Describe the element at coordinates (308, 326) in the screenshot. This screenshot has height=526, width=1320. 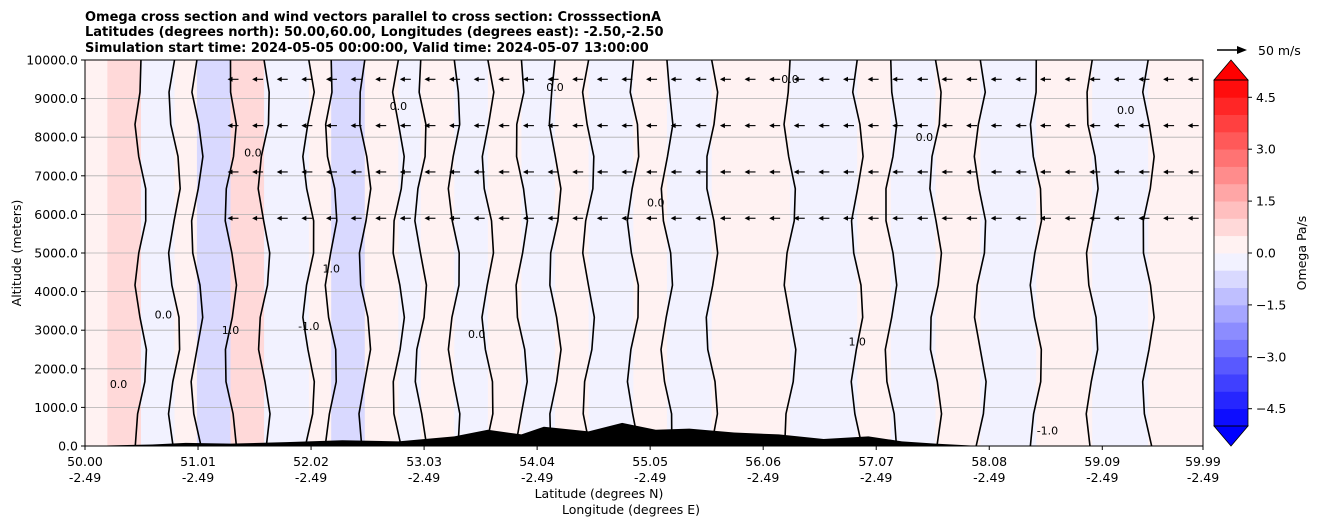
I see `contour-label: -1.0` at that location.